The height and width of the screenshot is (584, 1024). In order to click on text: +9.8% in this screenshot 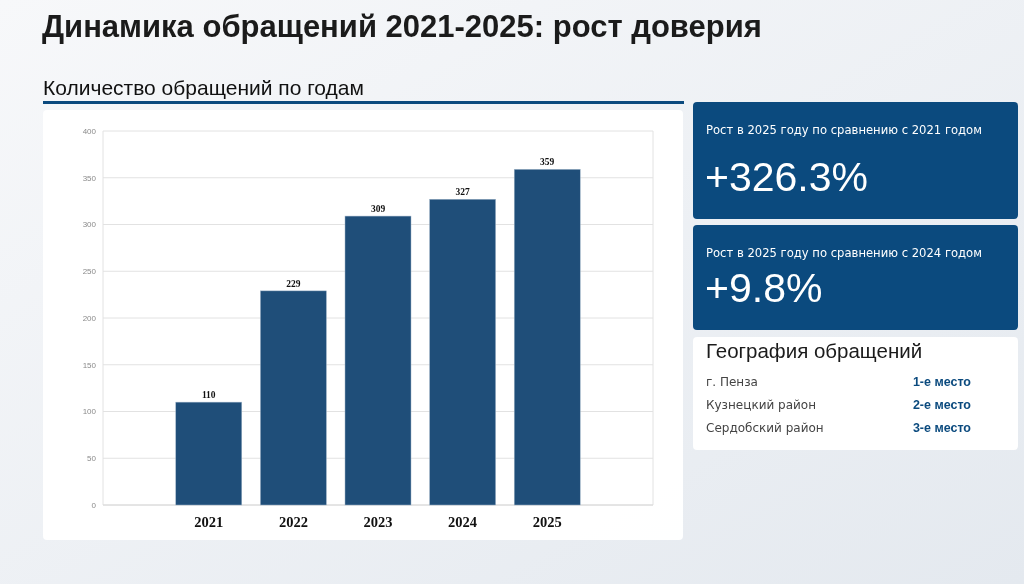, I will do `click(764, 288)`.